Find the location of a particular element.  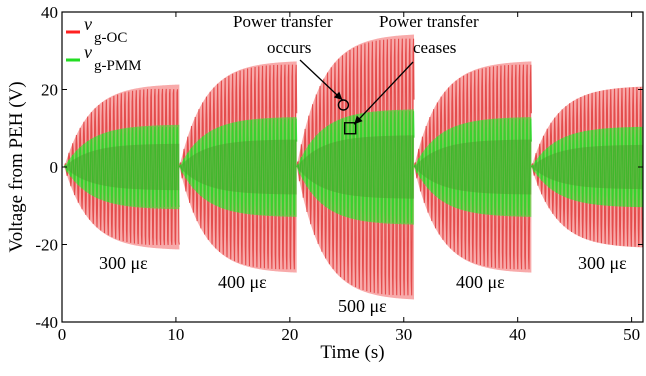

y-tick-label: 40 is located at coordinates (49, 12).